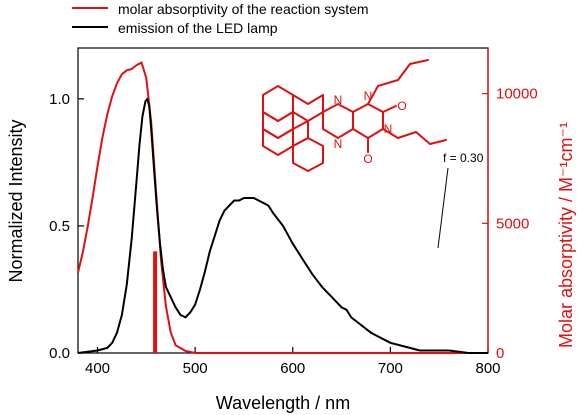 The image size is (584, 415). What do you see at coordinates (517, 94) in the screenshot?
I see `y2-tick-label: 10000` at bounding box center [517, 94].